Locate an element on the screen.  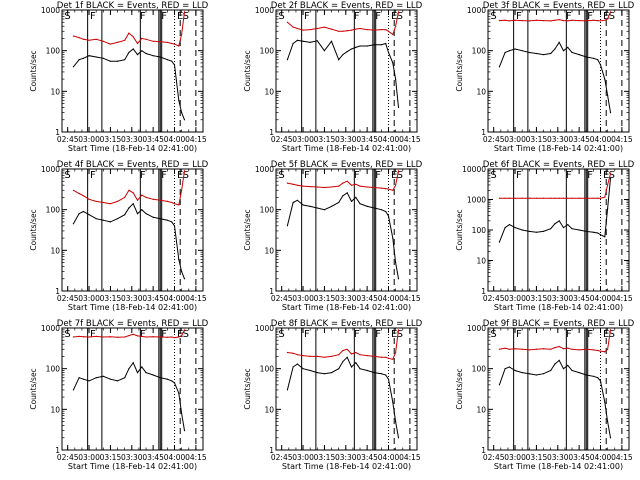
y-axis-label: Counts/sec is located at coordinates (33, 229).